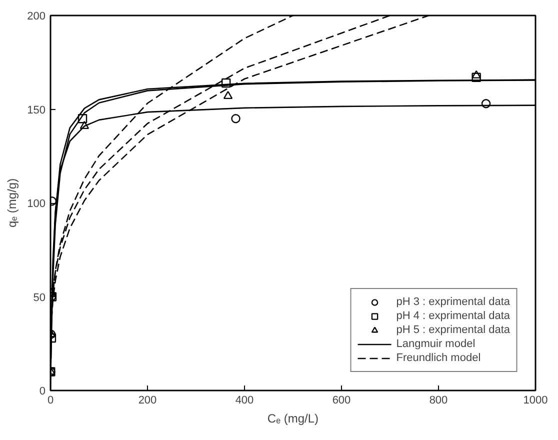  I want to click on legend-label: Freundlich model, so click(438, 358).